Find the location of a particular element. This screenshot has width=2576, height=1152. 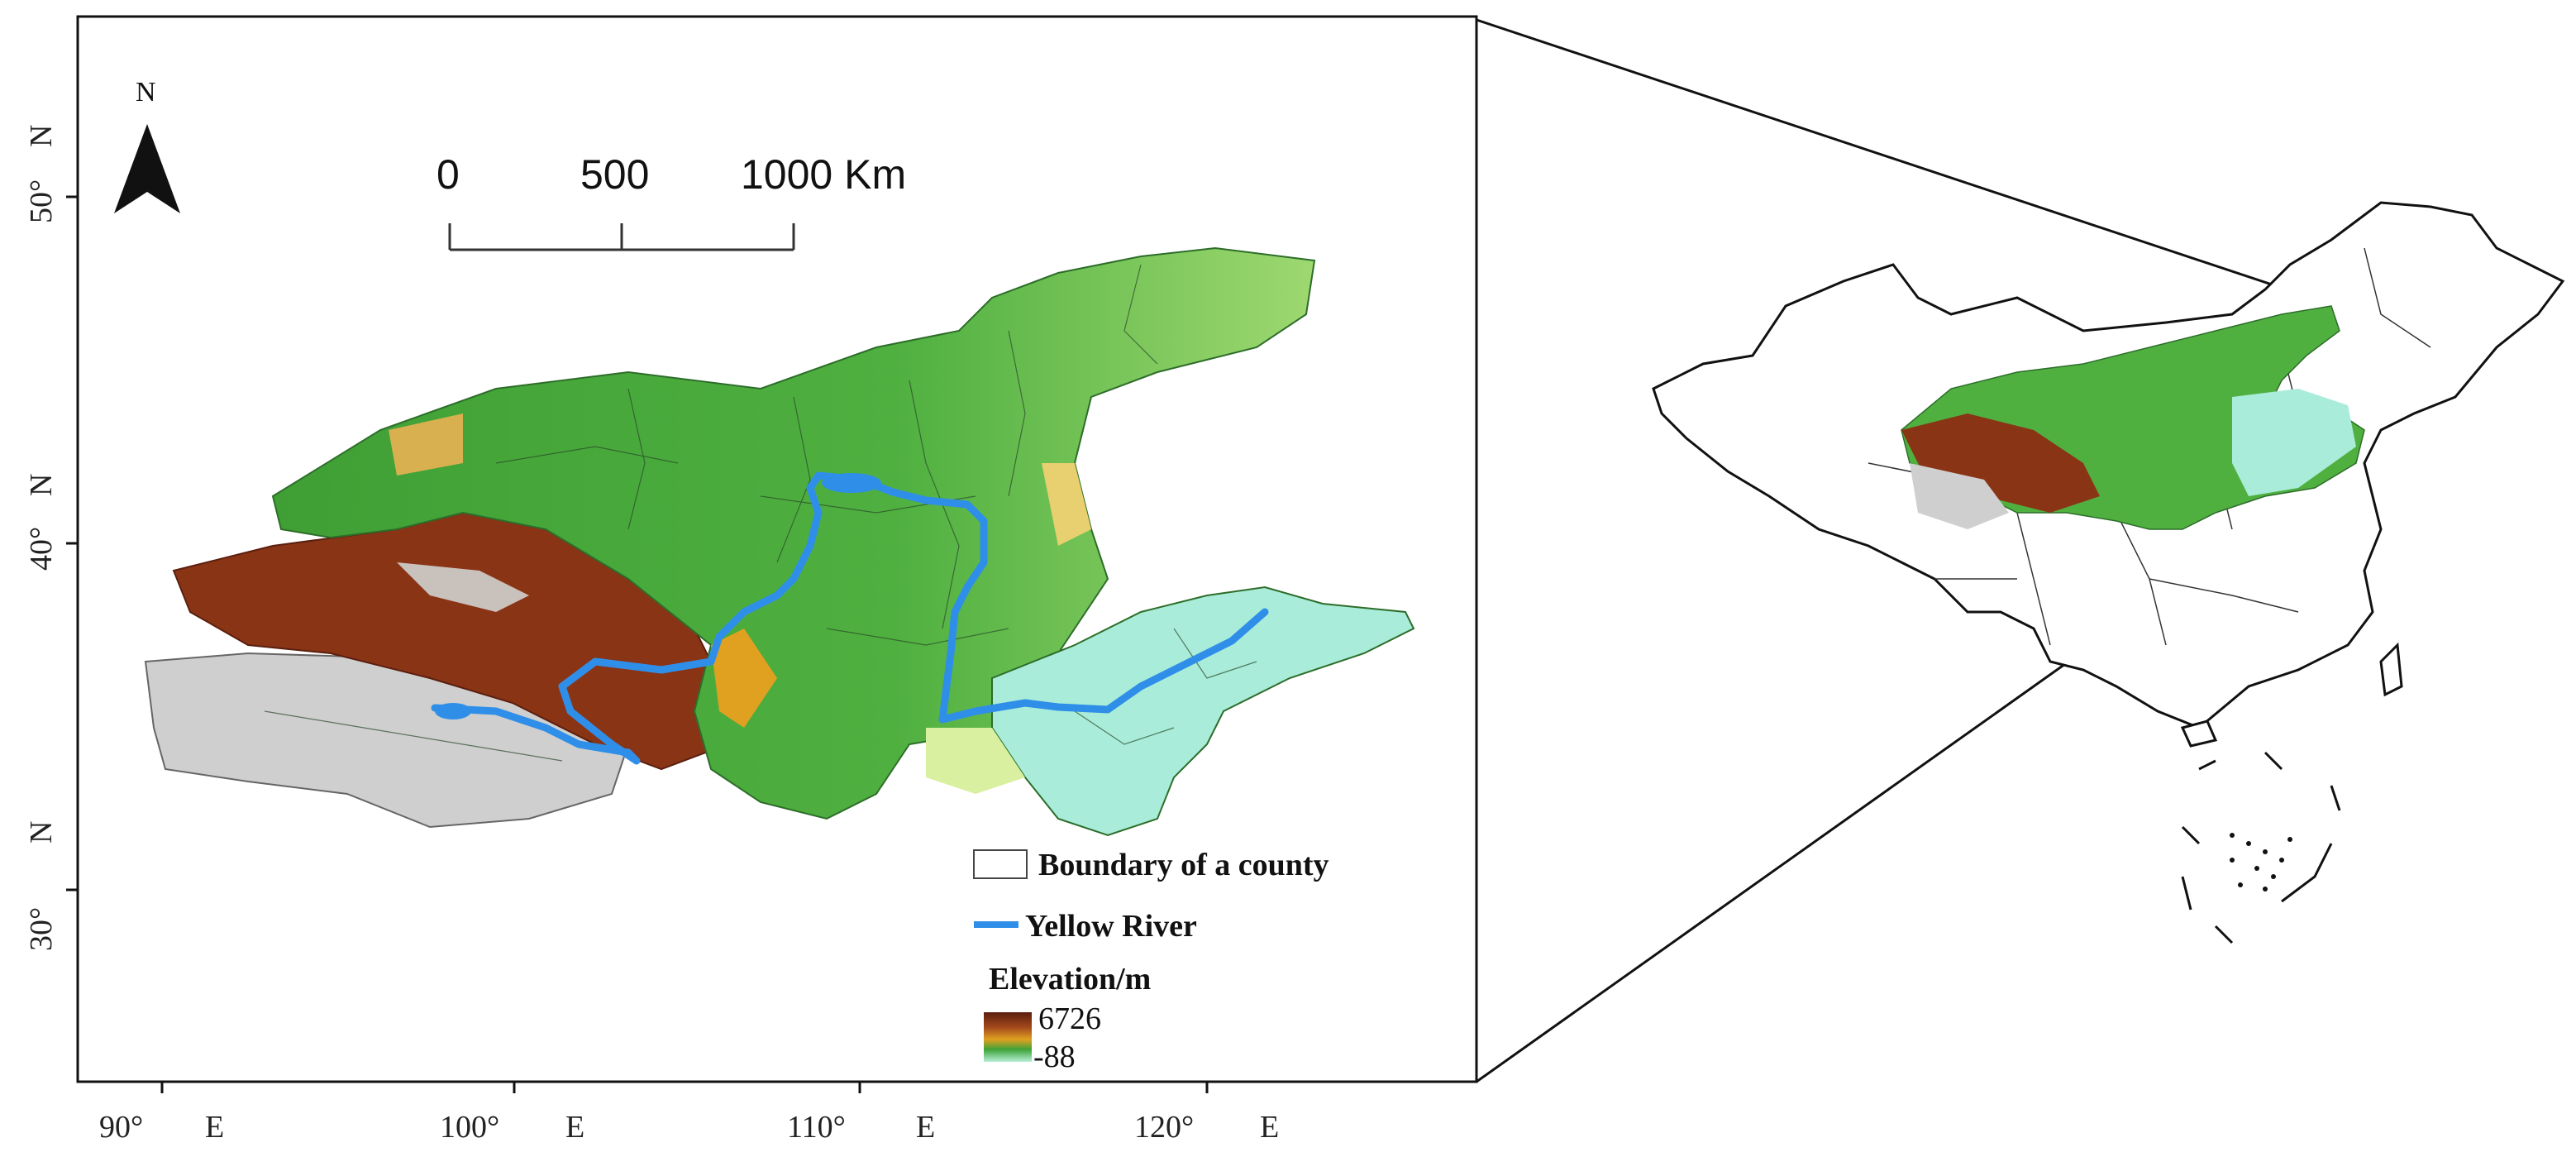

legend-elevation-min: -88 is located at coordinates (1054, 1057).